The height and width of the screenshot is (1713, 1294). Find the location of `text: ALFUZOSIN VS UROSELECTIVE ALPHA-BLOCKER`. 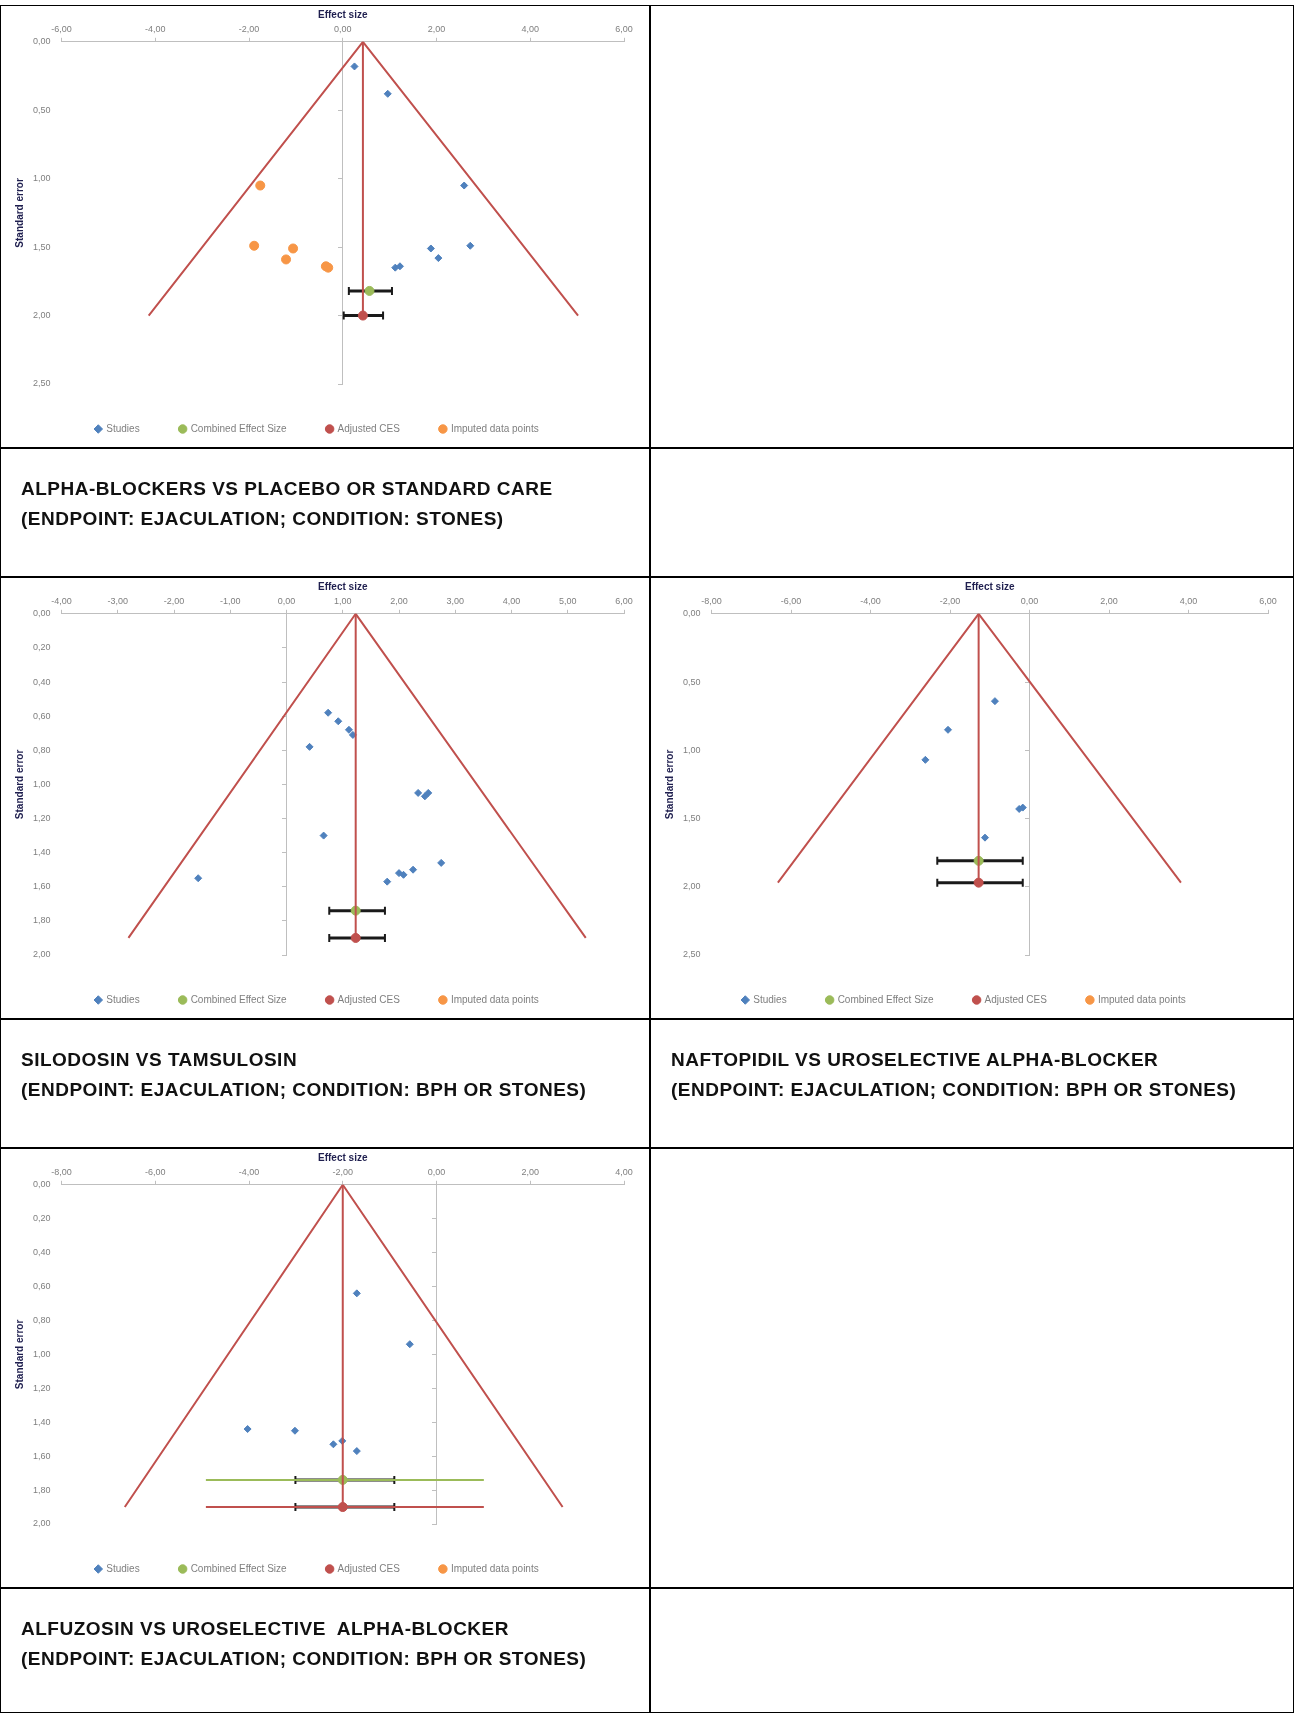

text: ALFUZOSIN VS UROSELECTIVE ALPHA-BLOCKER is located at coordinates (265, 1629).